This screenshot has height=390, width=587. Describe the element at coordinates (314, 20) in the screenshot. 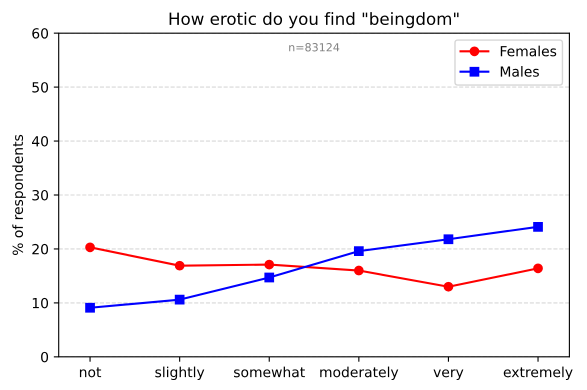

I see `chart-title: How erotic do you find "beingdom"` at that location.